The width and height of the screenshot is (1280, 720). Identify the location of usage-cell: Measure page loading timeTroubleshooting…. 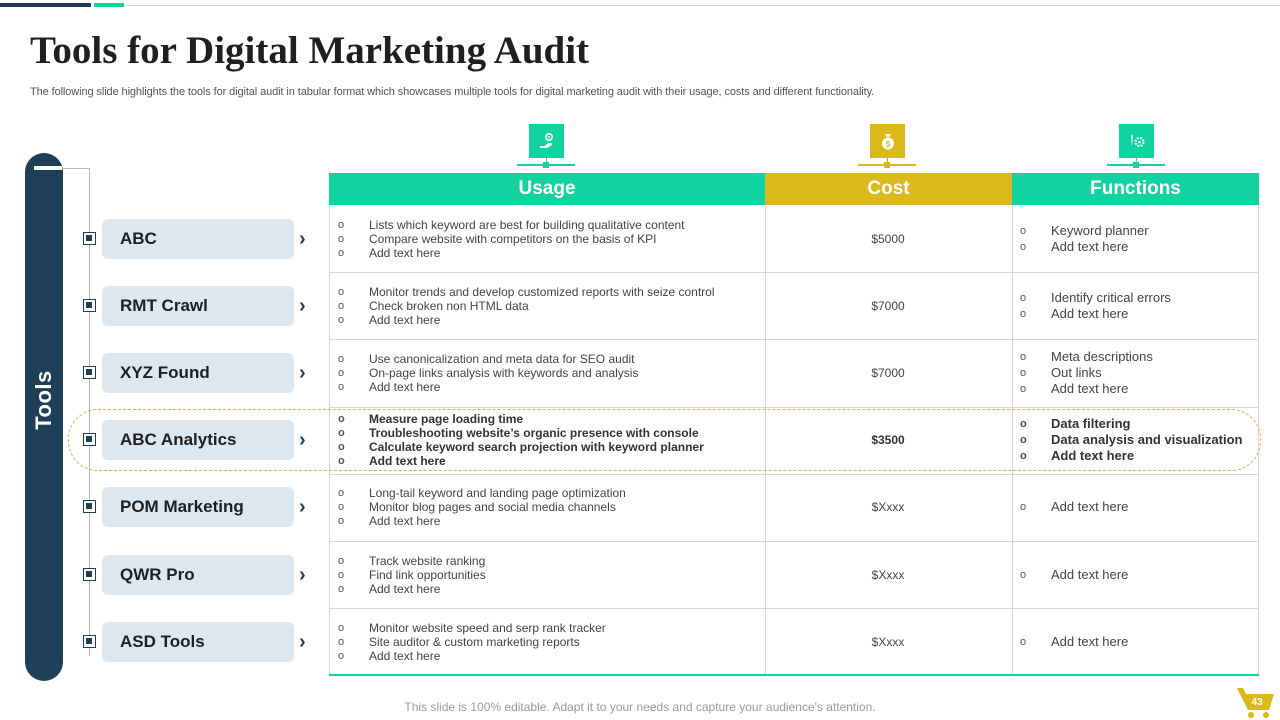
(550, 440).